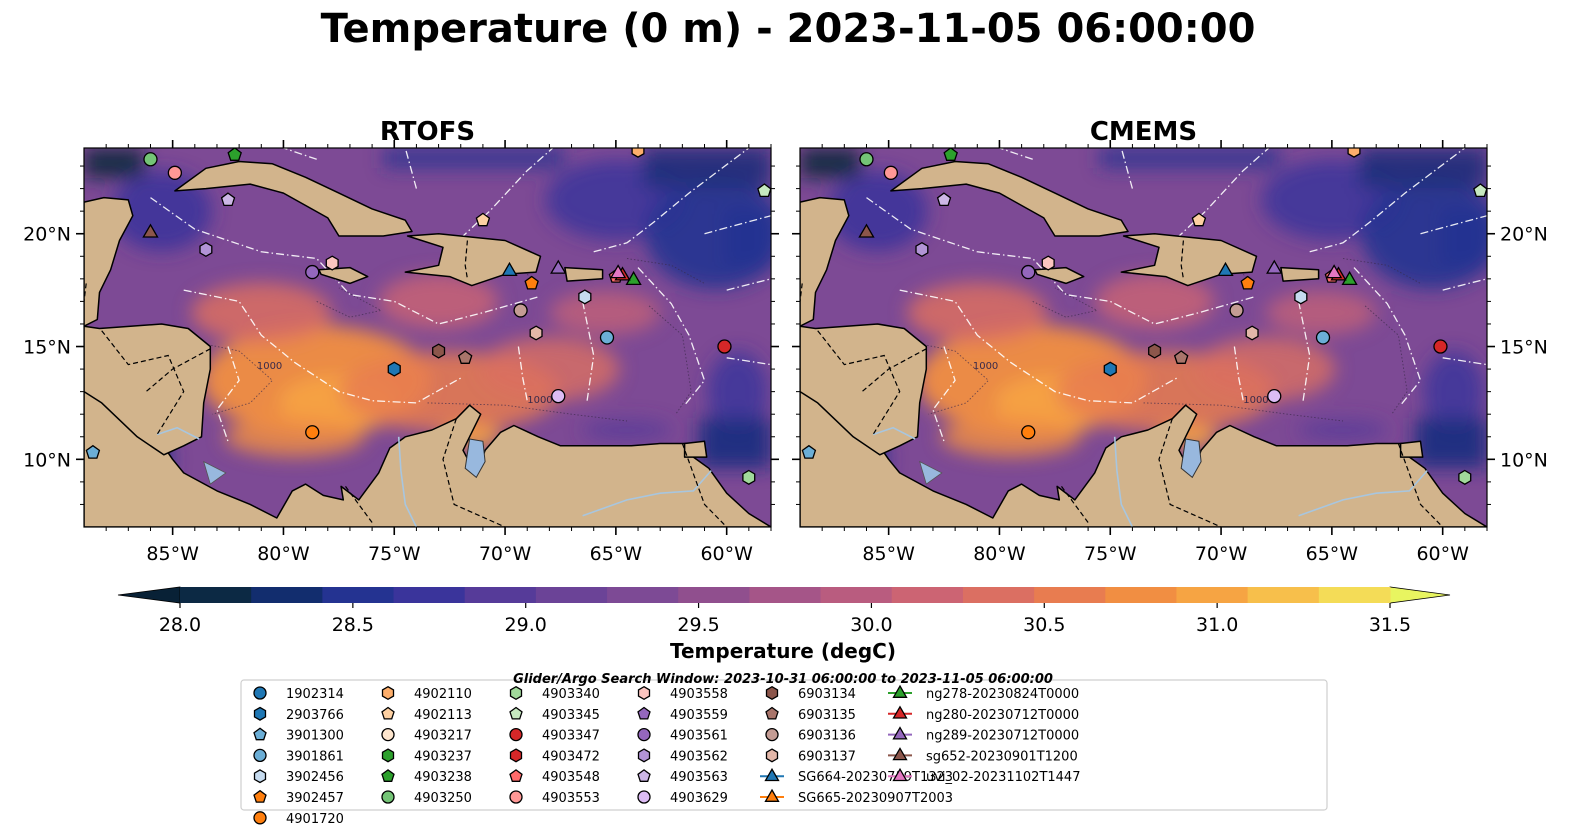 This screenshot has height=827, width=1577. What do you see at coordinates (1524, 460) in the screenshot?
I see `y-tick-label: 10°N` at bounding box center [1524, 460].